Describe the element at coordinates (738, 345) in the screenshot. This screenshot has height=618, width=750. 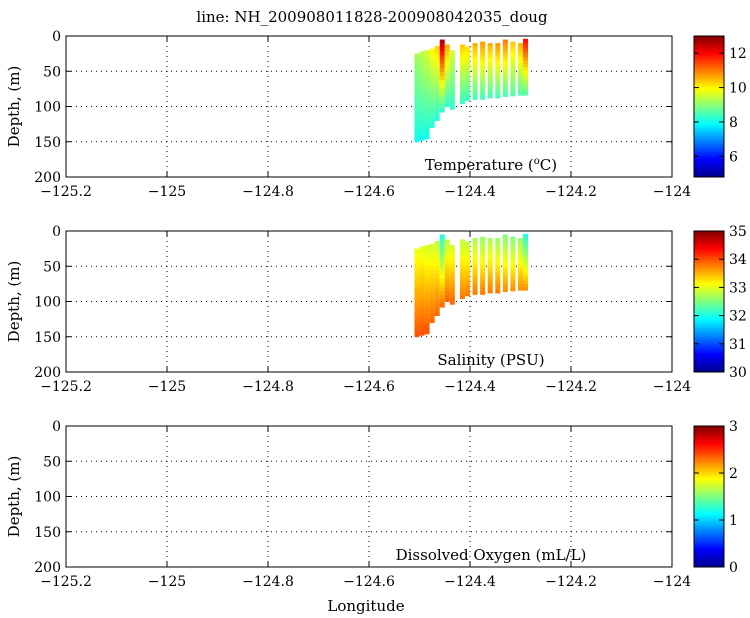
I see `colorbar-tick-label: 31` at that location.